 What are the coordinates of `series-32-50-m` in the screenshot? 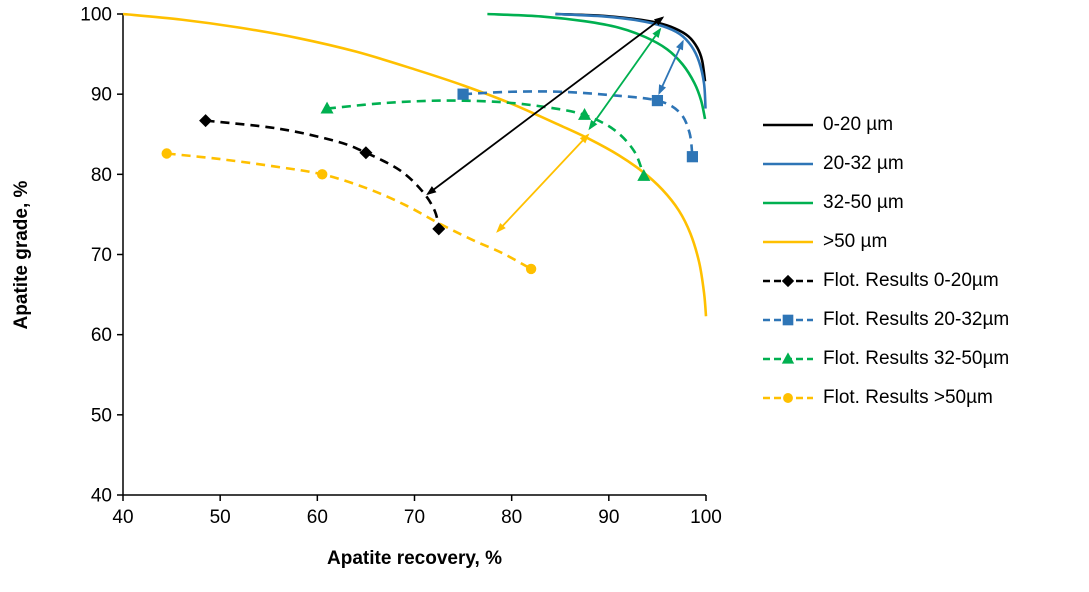 It's located at (597, 66).